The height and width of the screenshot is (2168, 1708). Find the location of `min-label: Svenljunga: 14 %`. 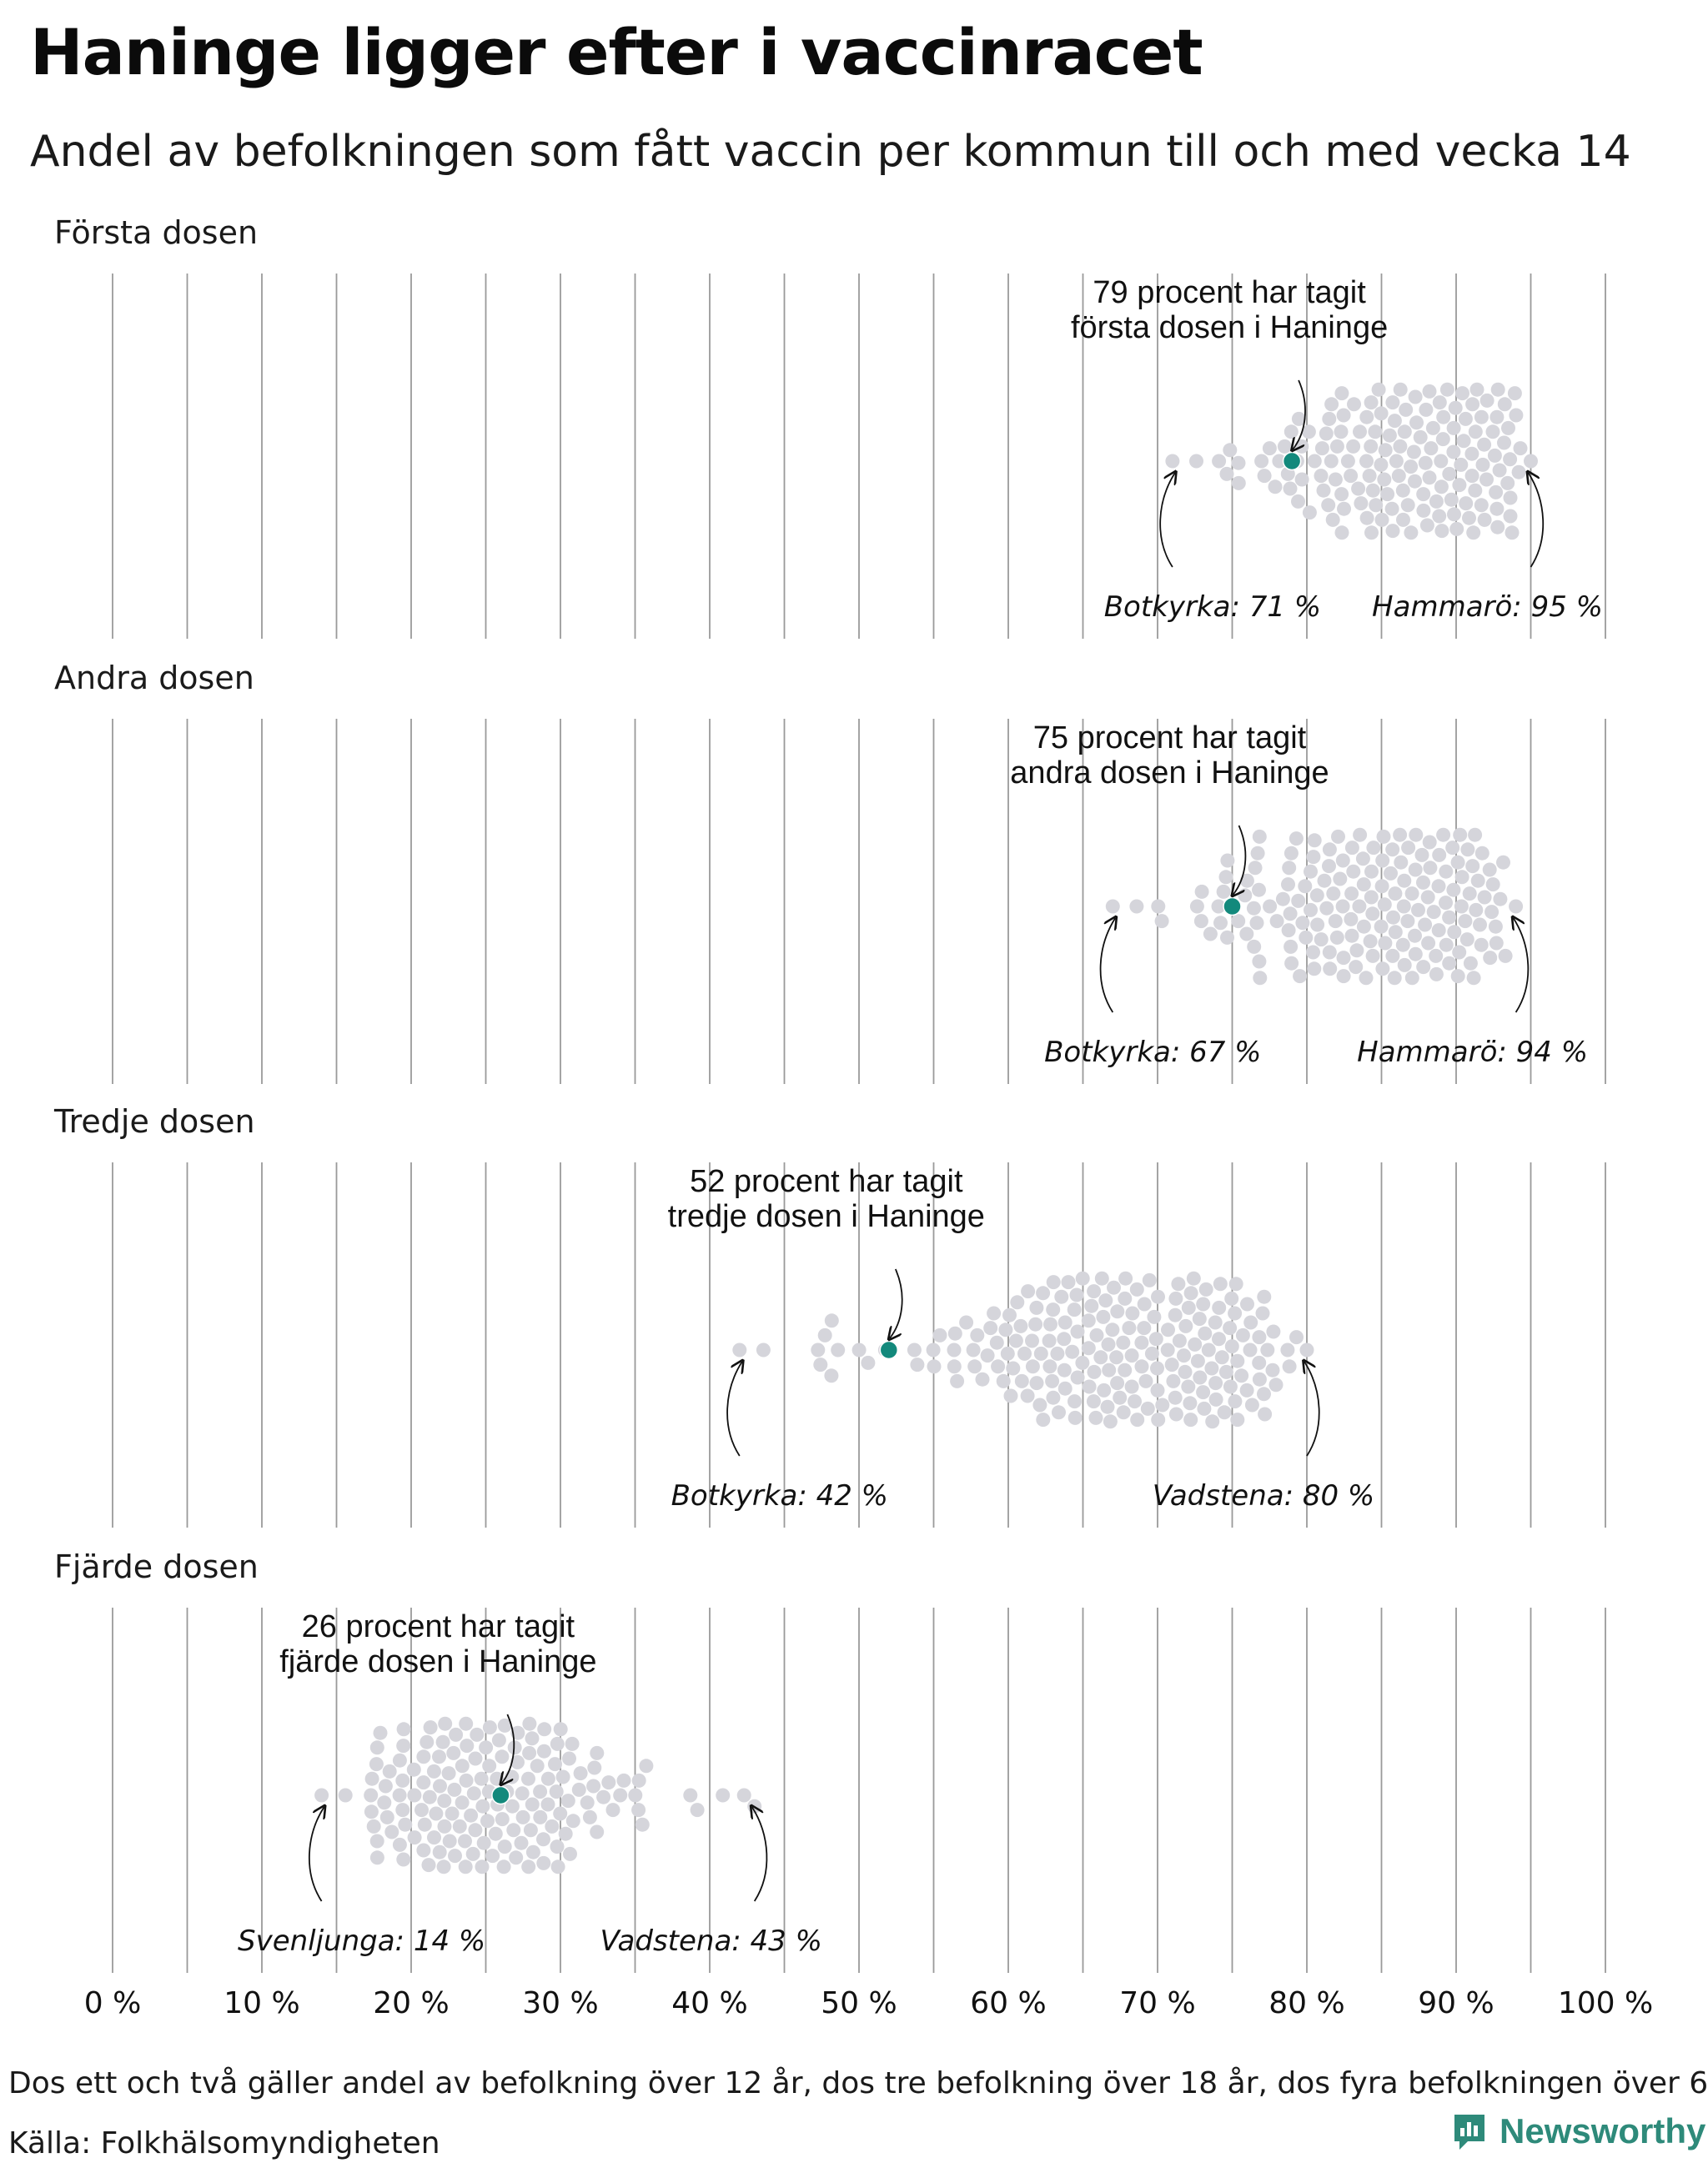

min-label: Svenljunga: 14 % is located at coordinates (361, 1941).